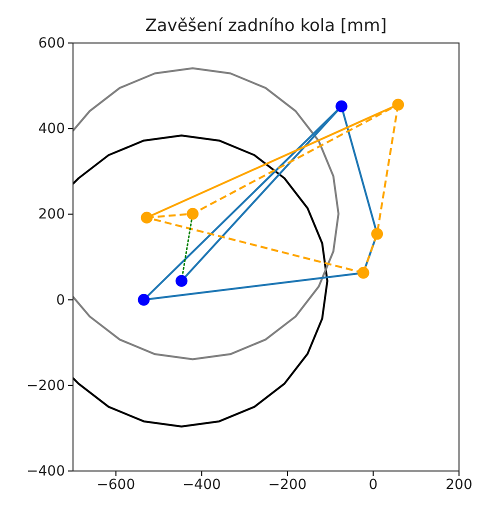 The height and width of the screenshot is (506, 480). I want to click on y-tick-label: −400, so click(45, 471).